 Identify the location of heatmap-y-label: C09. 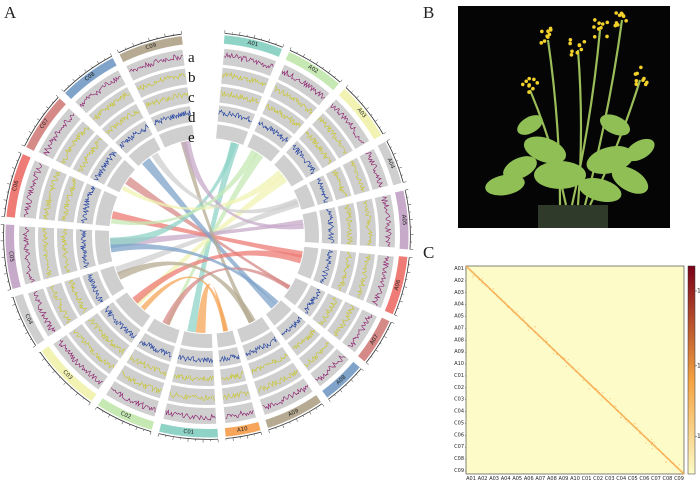
(459, 471).